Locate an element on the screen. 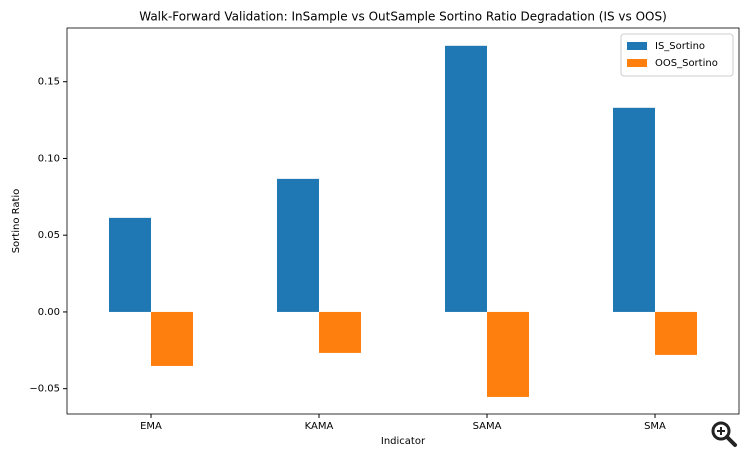 The width and height of the screenshot is (750, 459). x-tick-label: SAMA is located at coordinates (487, 426).